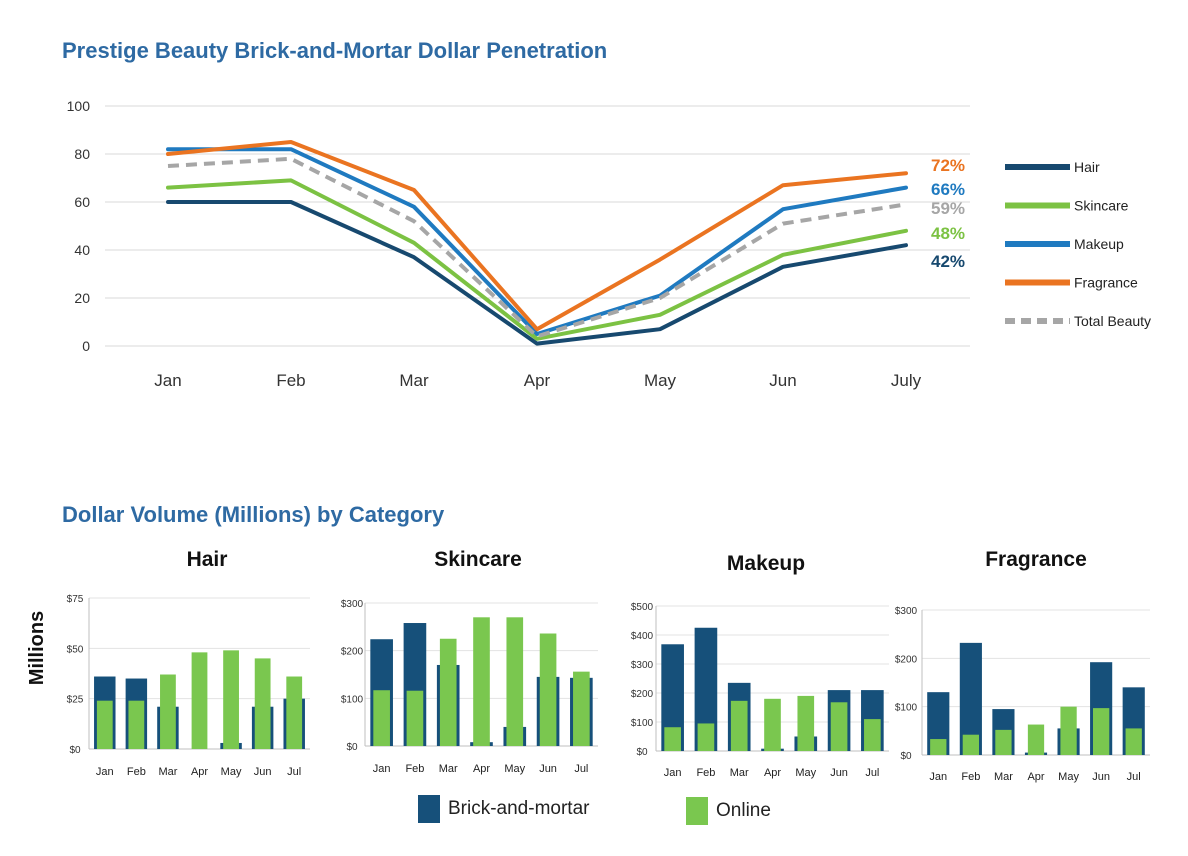 The height and width of the screenshot is (856, 1188). I want to click on legend-swatch-online, so click(697, 811).